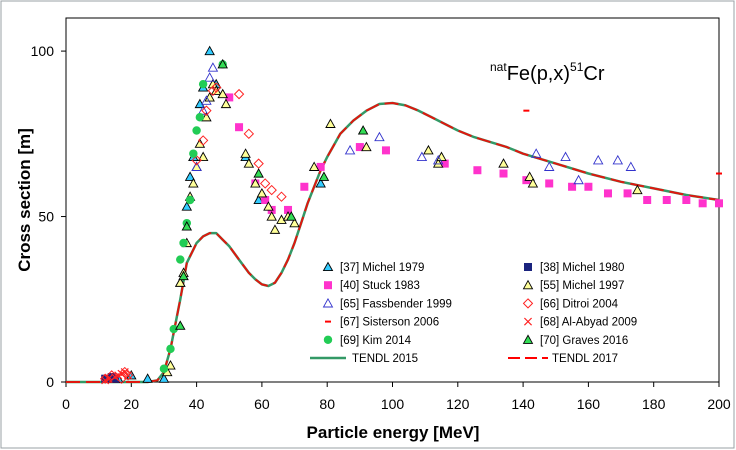 Image resolution: width=736 pixels, height=450 pixels. I want to click on legend-swatch-68-al-abyad-2009, so click(528, 321).